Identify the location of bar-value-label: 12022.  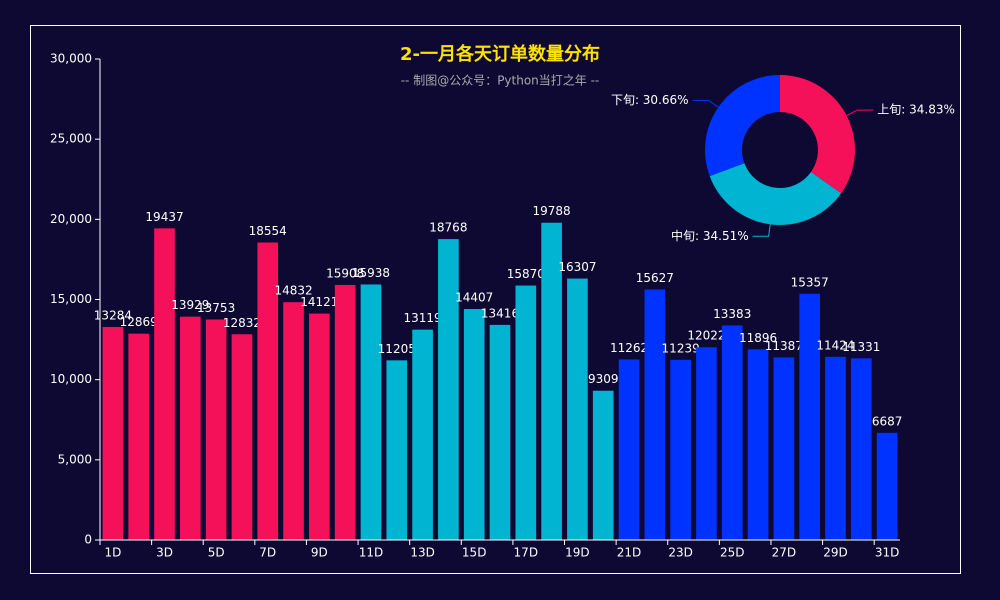
(706, 336).